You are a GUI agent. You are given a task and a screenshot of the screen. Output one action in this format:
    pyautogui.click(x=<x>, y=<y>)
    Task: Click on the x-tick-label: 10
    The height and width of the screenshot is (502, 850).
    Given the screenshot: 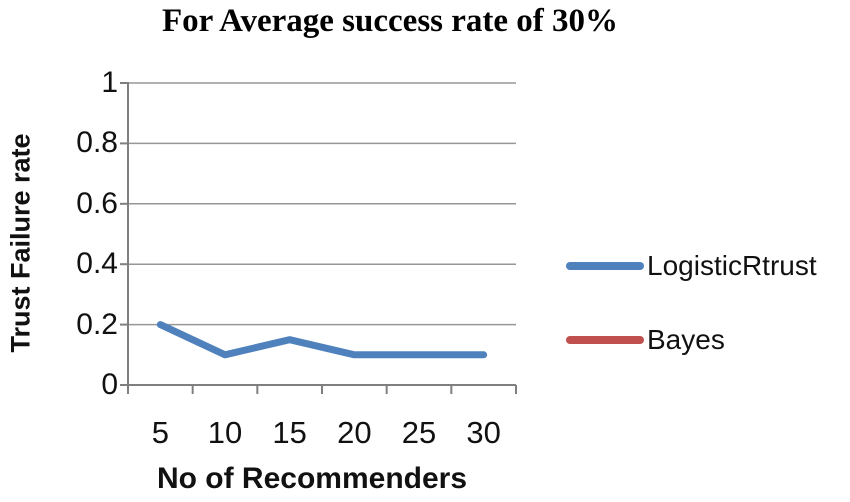 What is the action you would take?
    pyautogui.click(x=225, y=432)
    